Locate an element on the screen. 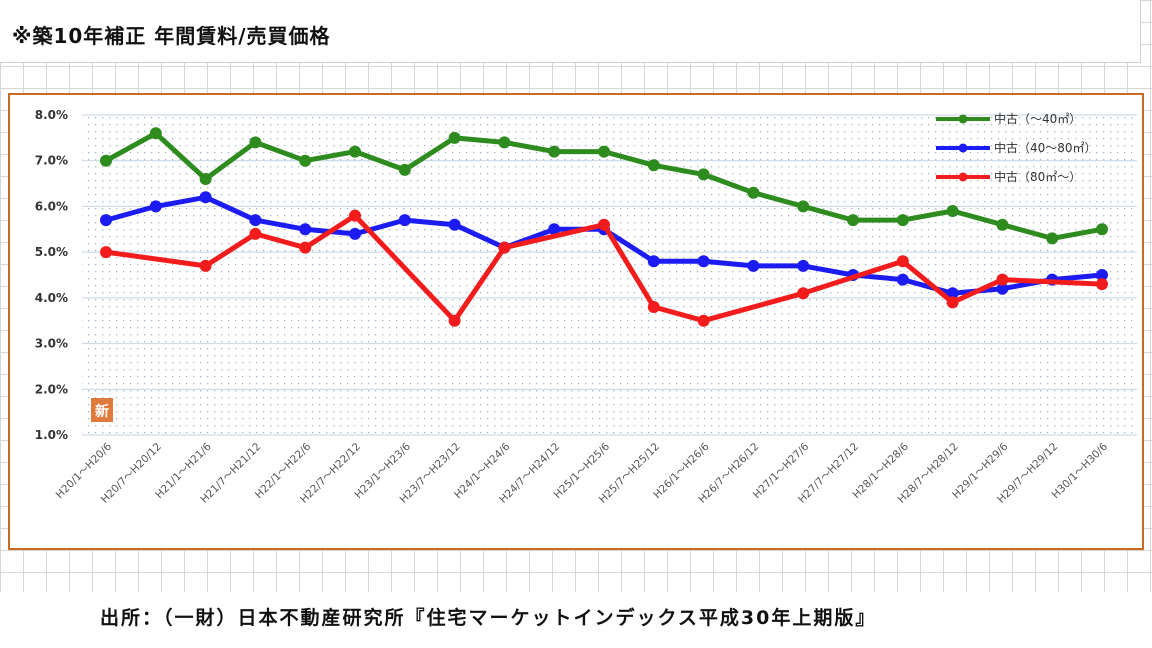 The height and width of the screenshot is (648, 1152). y-tick-label: 4.0% is located at coordinates (51, 298).